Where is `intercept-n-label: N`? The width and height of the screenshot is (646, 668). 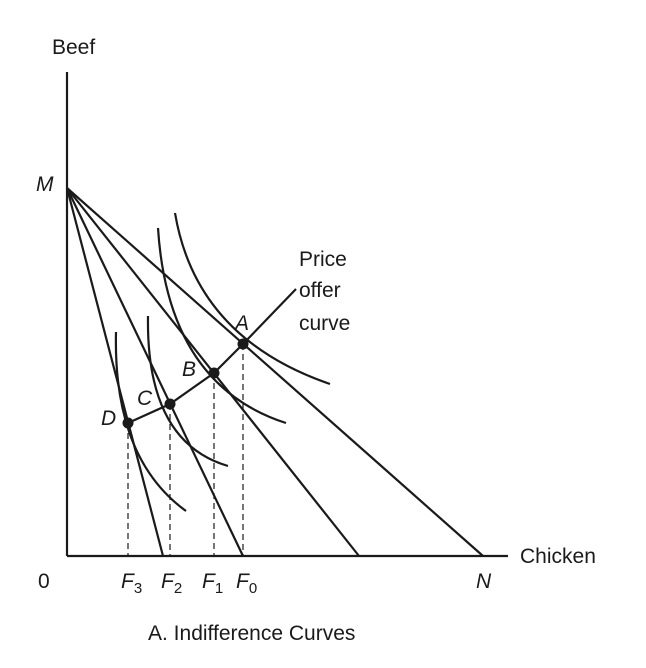 intercept-n-label: N is located at coordinates (484, 581).